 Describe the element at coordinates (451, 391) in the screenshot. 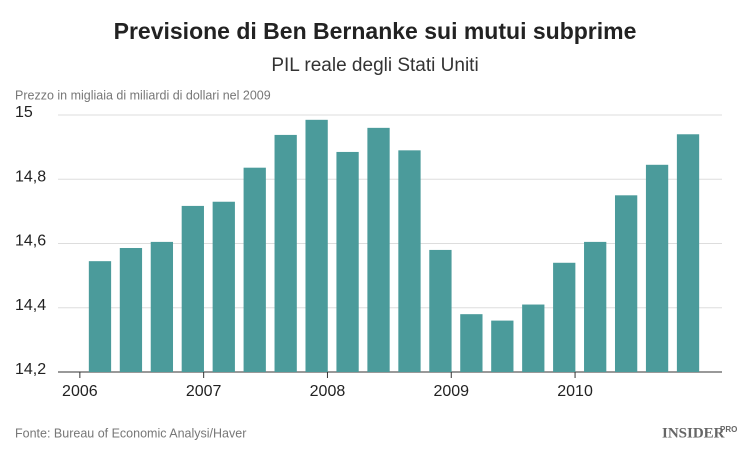

I see `x-tick-label: 2009` at that location.